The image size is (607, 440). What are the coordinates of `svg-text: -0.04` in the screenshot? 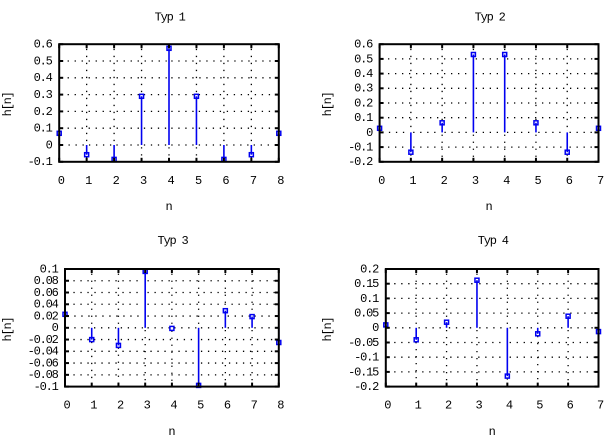 It's located at (43, 352).